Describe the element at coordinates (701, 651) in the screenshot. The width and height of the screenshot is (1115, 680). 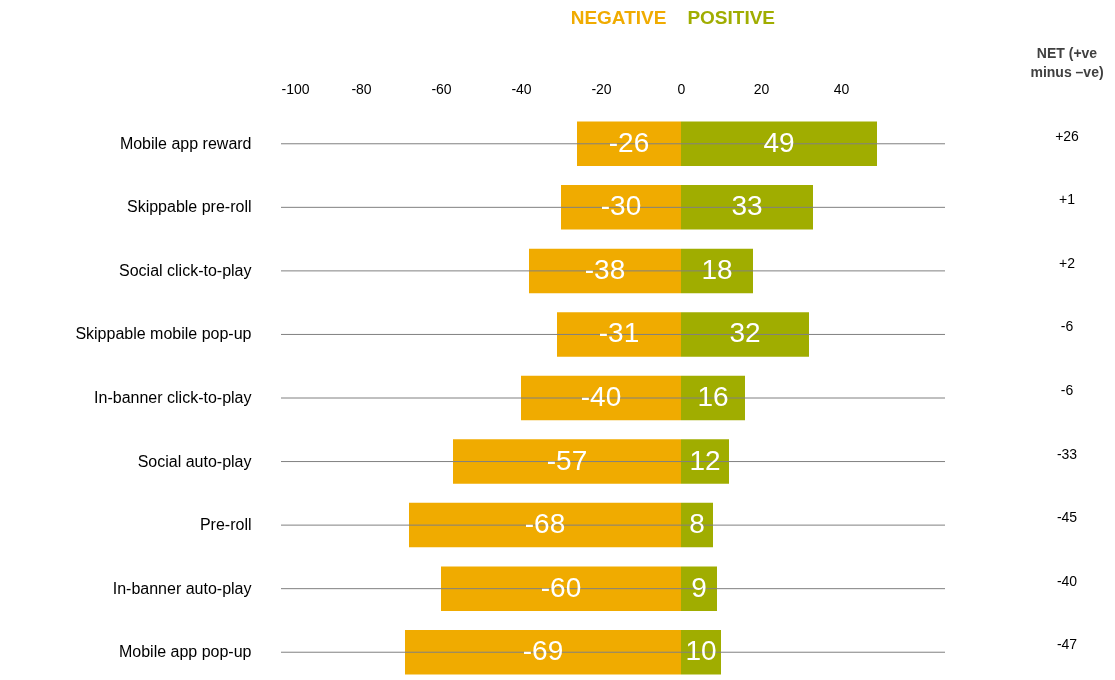
I see `data-label: 10` at that location.